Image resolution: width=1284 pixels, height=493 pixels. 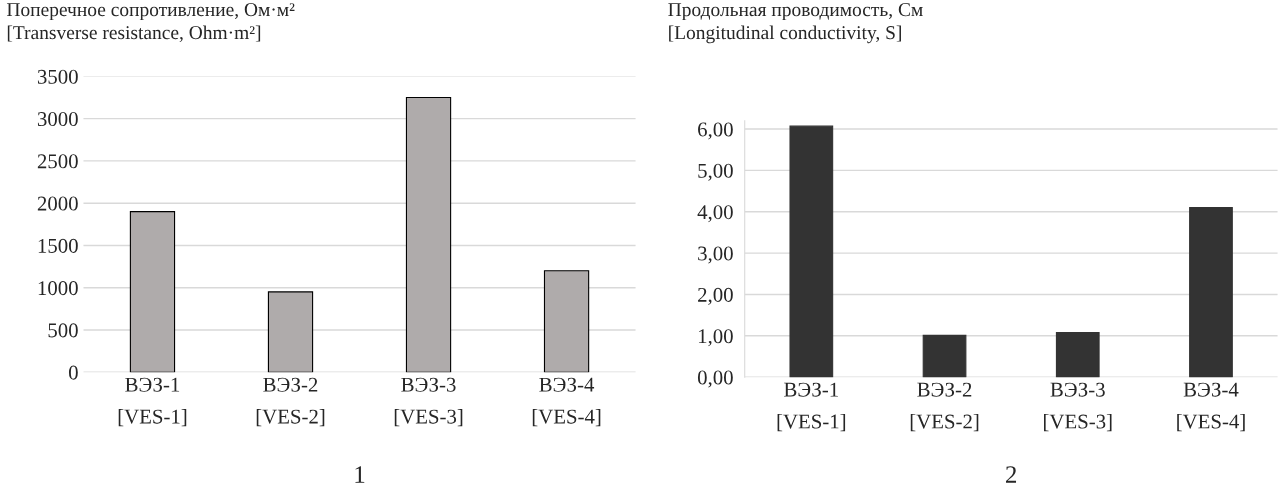 I want to click on chart-title: Поперечное сопротивление, Ом·м² [Transverse resistance, Ohm·m²], so click(x=150, y=22).